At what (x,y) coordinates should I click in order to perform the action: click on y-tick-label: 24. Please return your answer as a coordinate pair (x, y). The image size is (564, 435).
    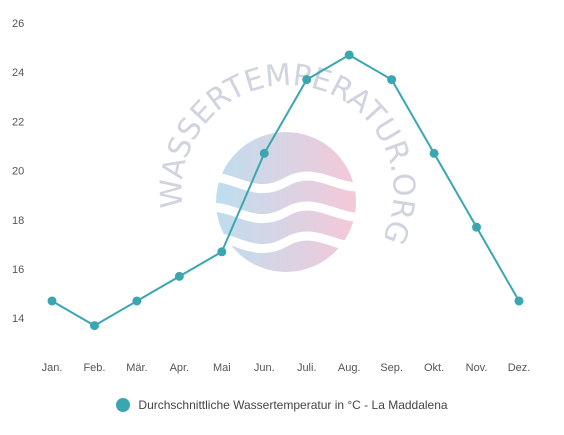
    Looking at the image, I should click on (18, 73).